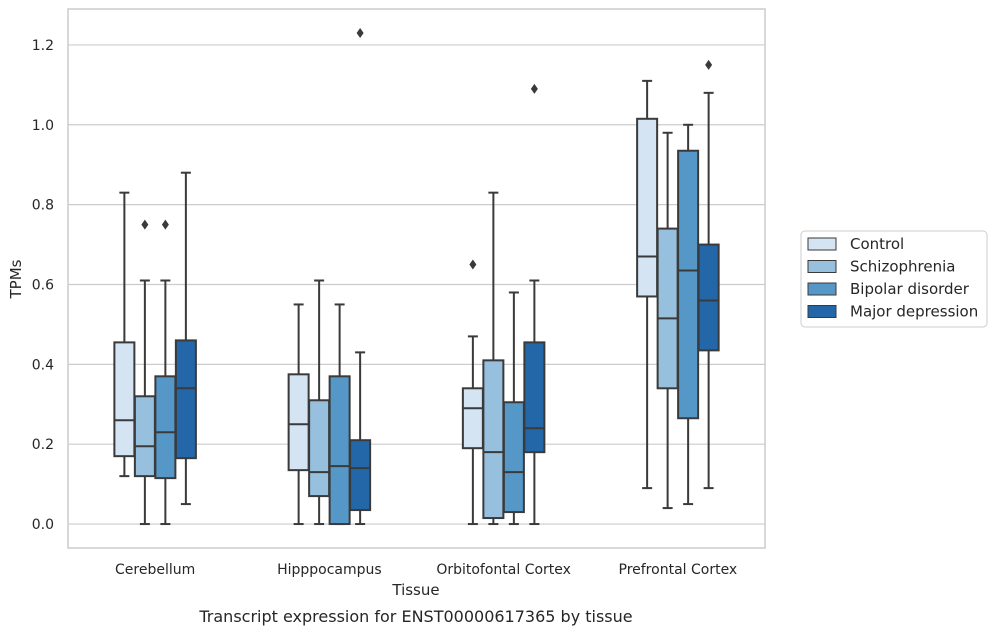 The image size is (997, 634). What do you see at coordinates (43, 525) in the screenshot?
I see `y-tick-label: 0.0` at bounding box center [43, 525].